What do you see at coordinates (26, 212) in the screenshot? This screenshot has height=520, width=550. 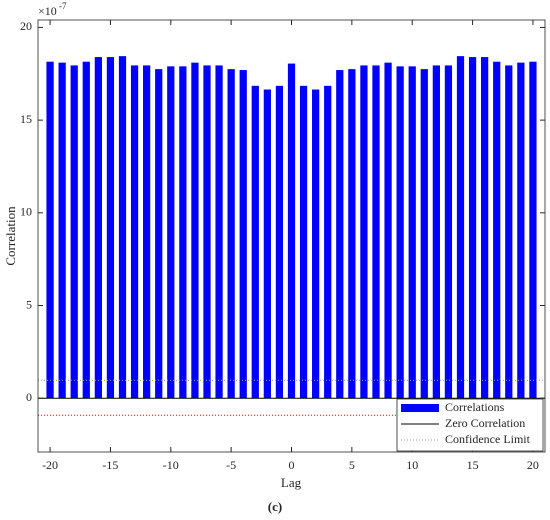 I see `y-tick-label: 10` at bounding box center [26, 212].